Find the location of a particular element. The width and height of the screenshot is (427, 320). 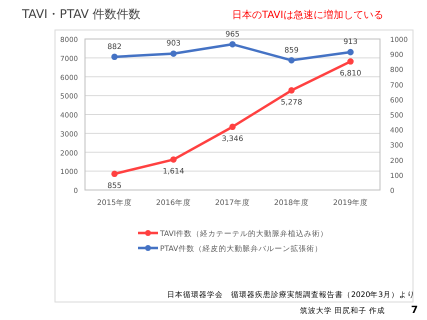

chart-title: TAVI・PTAV 件数件数 is located at coordinates (81, 14).